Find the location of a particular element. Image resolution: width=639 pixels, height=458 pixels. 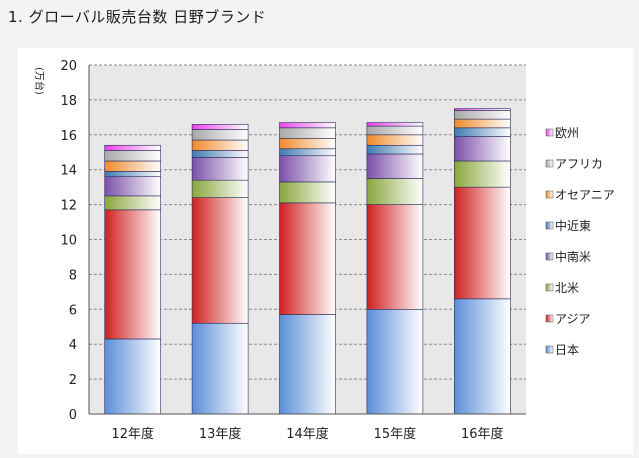

x-axis: 12年度 13年度 14年度 15年度 16年度 is located at coordinates (307, 434).